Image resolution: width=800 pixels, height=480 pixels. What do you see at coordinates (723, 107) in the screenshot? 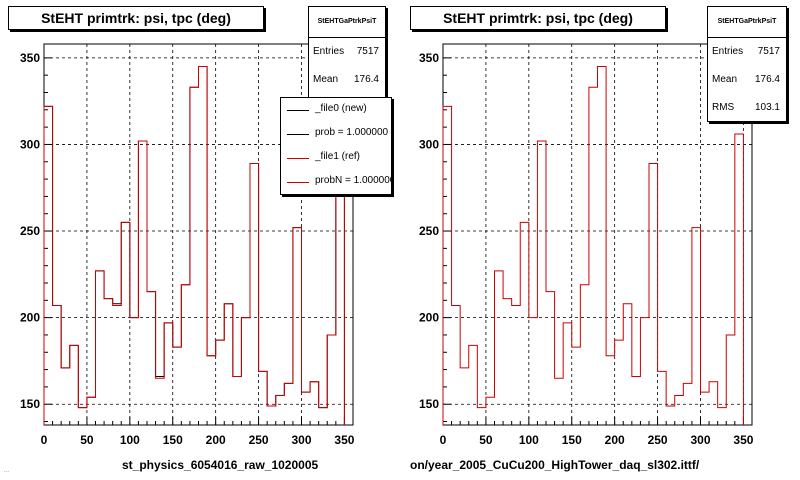
I see `right-rms-label: RMS` at bounding box center [723, 107].